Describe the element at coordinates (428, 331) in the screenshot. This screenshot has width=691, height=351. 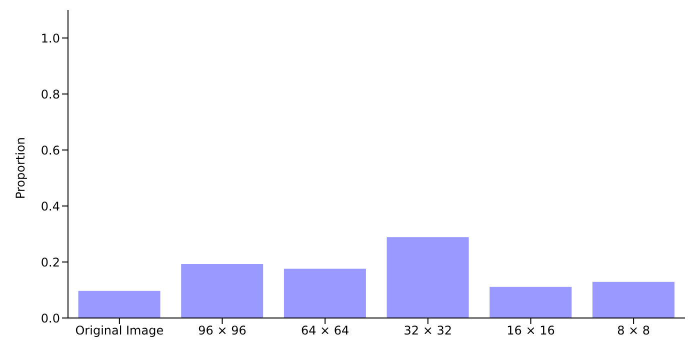
I see `x-tick-label: 32 × 32` at that location.